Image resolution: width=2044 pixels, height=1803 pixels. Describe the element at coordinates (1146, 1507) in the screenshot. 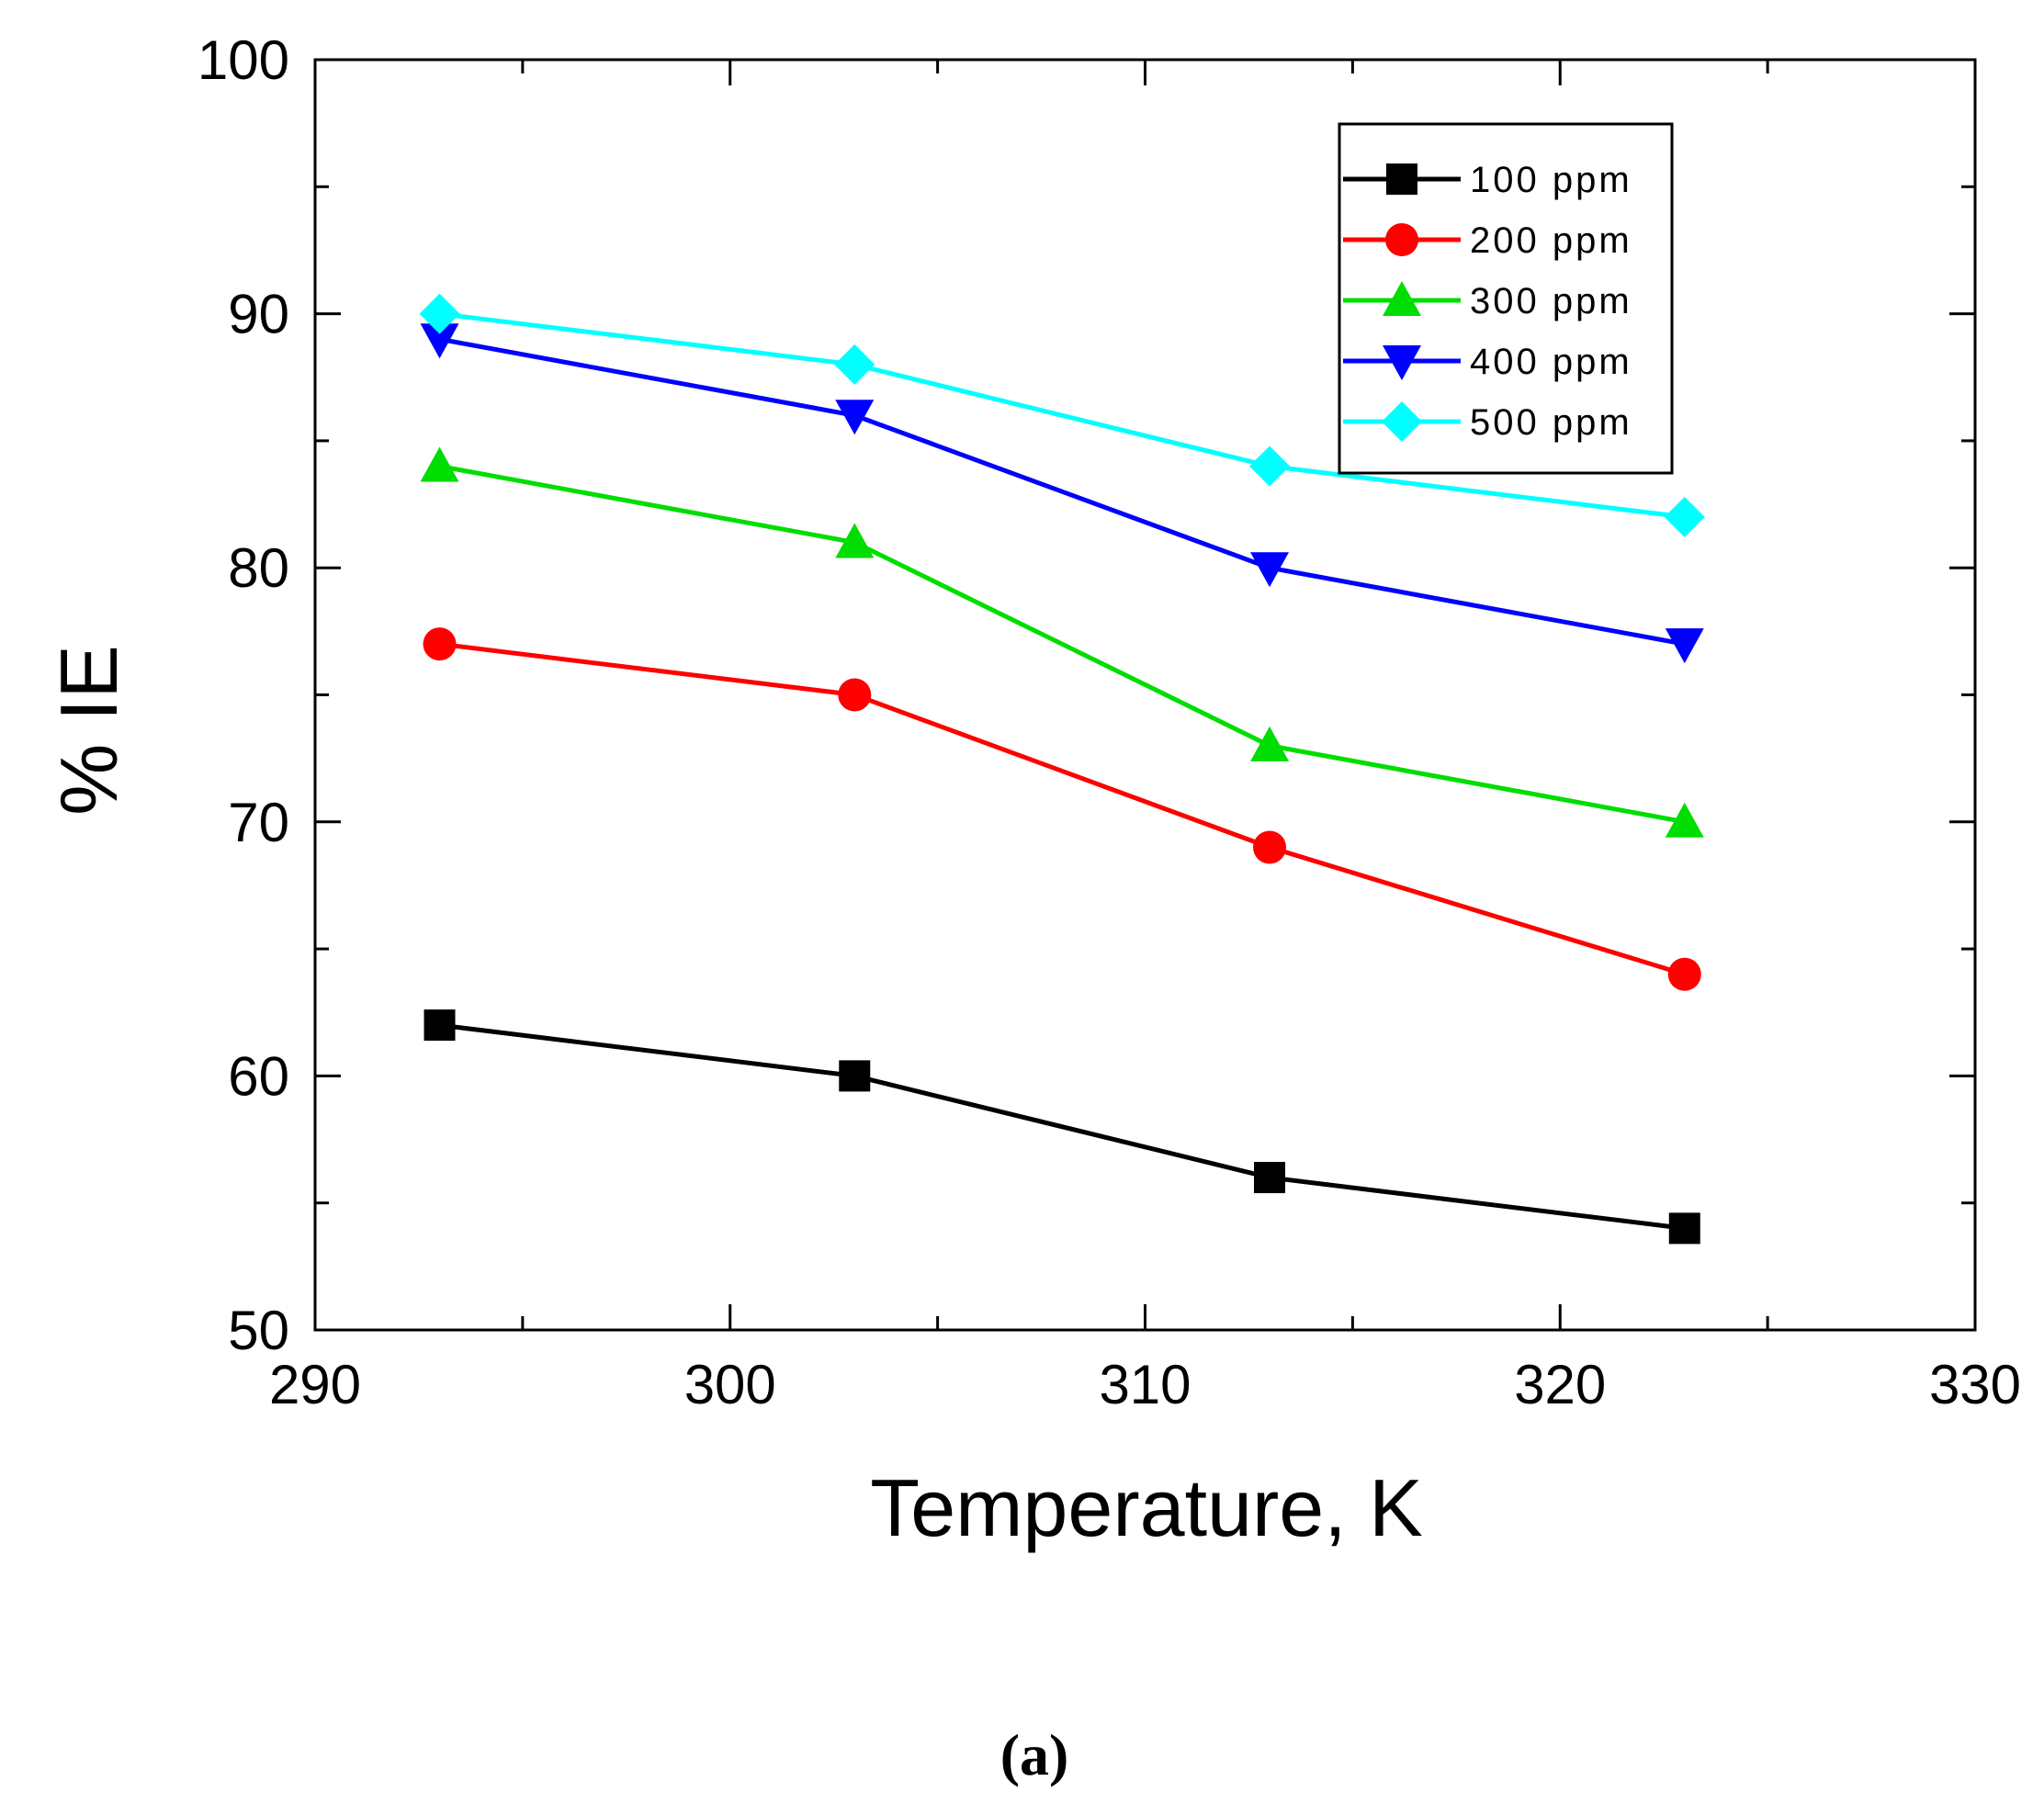

I see `x-axis-title: Temperature, K` at that location.